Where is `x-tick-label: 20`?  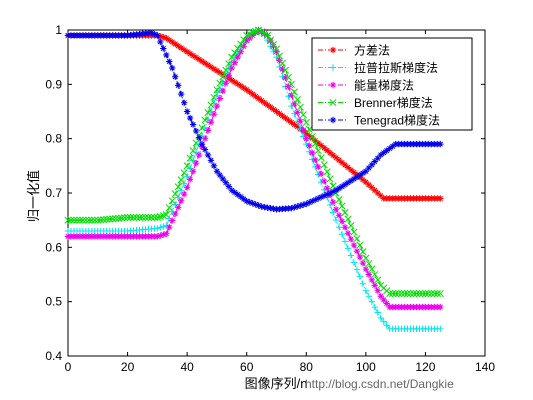 x-tick-label: 20 is located at coordinates (128, 367).